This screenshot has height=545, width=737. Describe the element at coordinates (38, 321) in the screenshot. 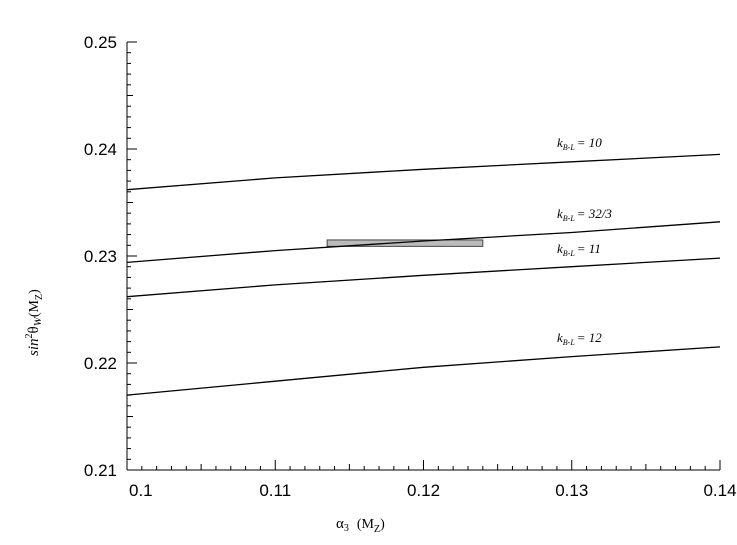

I see `y-axis-label-sub: W` at that location.